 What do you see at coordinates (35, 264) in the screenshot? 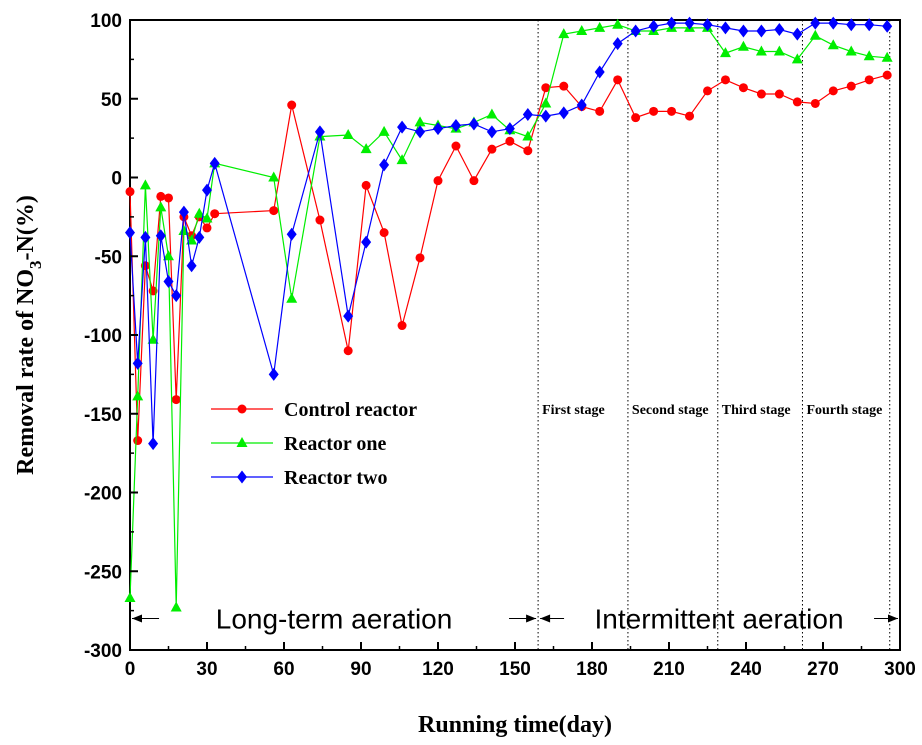
I see `y-axis-title-subscript: 3` at bounding box center [35, 264].